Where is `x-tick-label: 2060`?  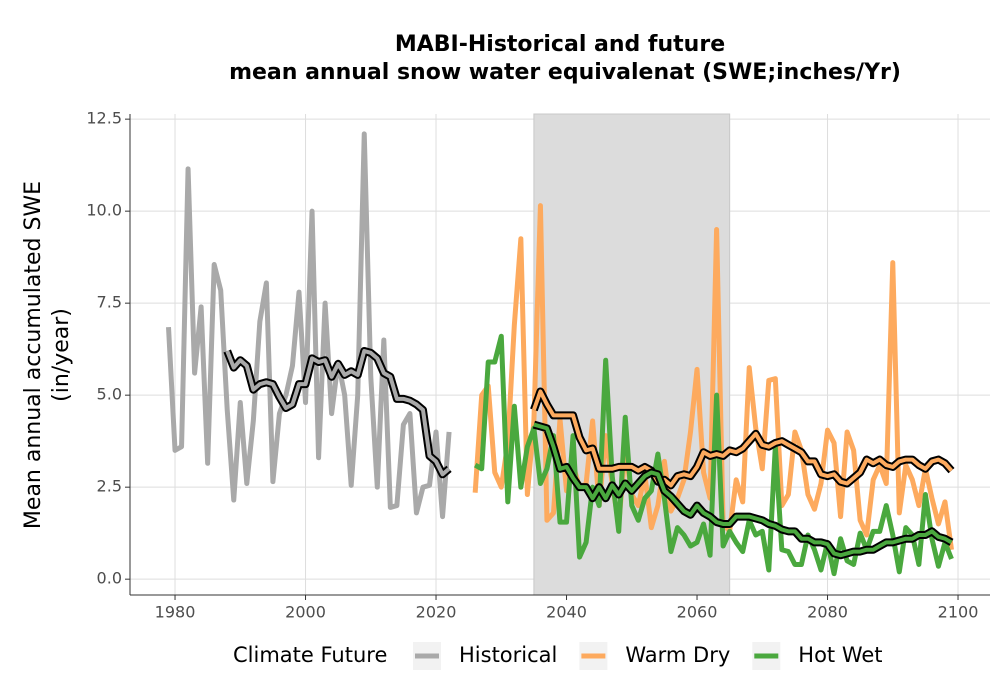 x-tick-label: 2060 is located at coordinates (697, 612).